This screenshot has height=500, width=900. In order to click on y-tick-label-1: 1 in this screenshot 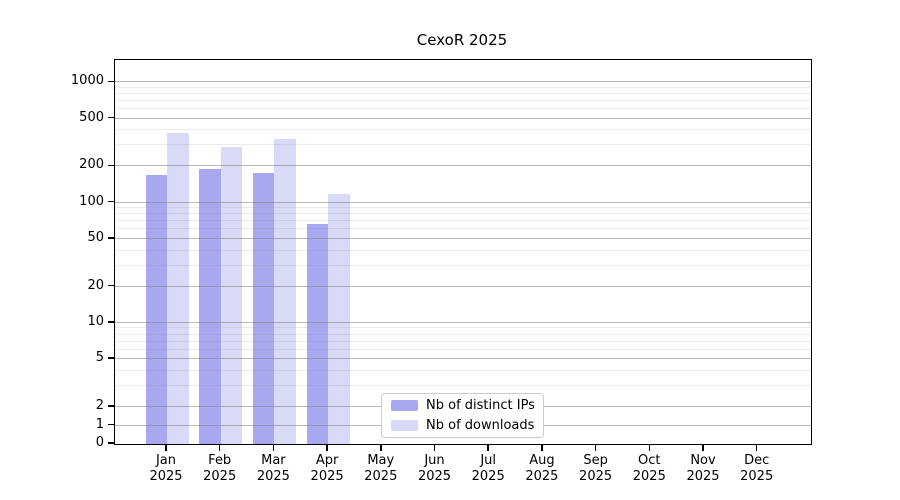, I will do `click(99, 424)`.